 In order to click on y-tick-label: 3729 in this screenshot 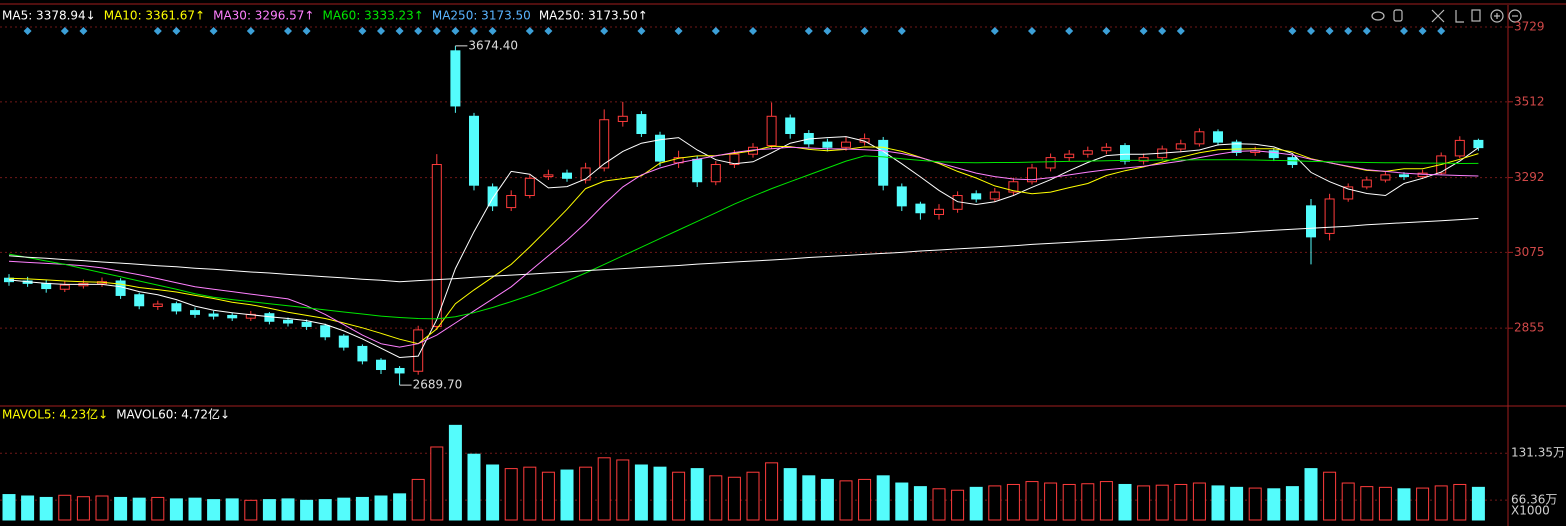, I will do `click(1529, 27)`.